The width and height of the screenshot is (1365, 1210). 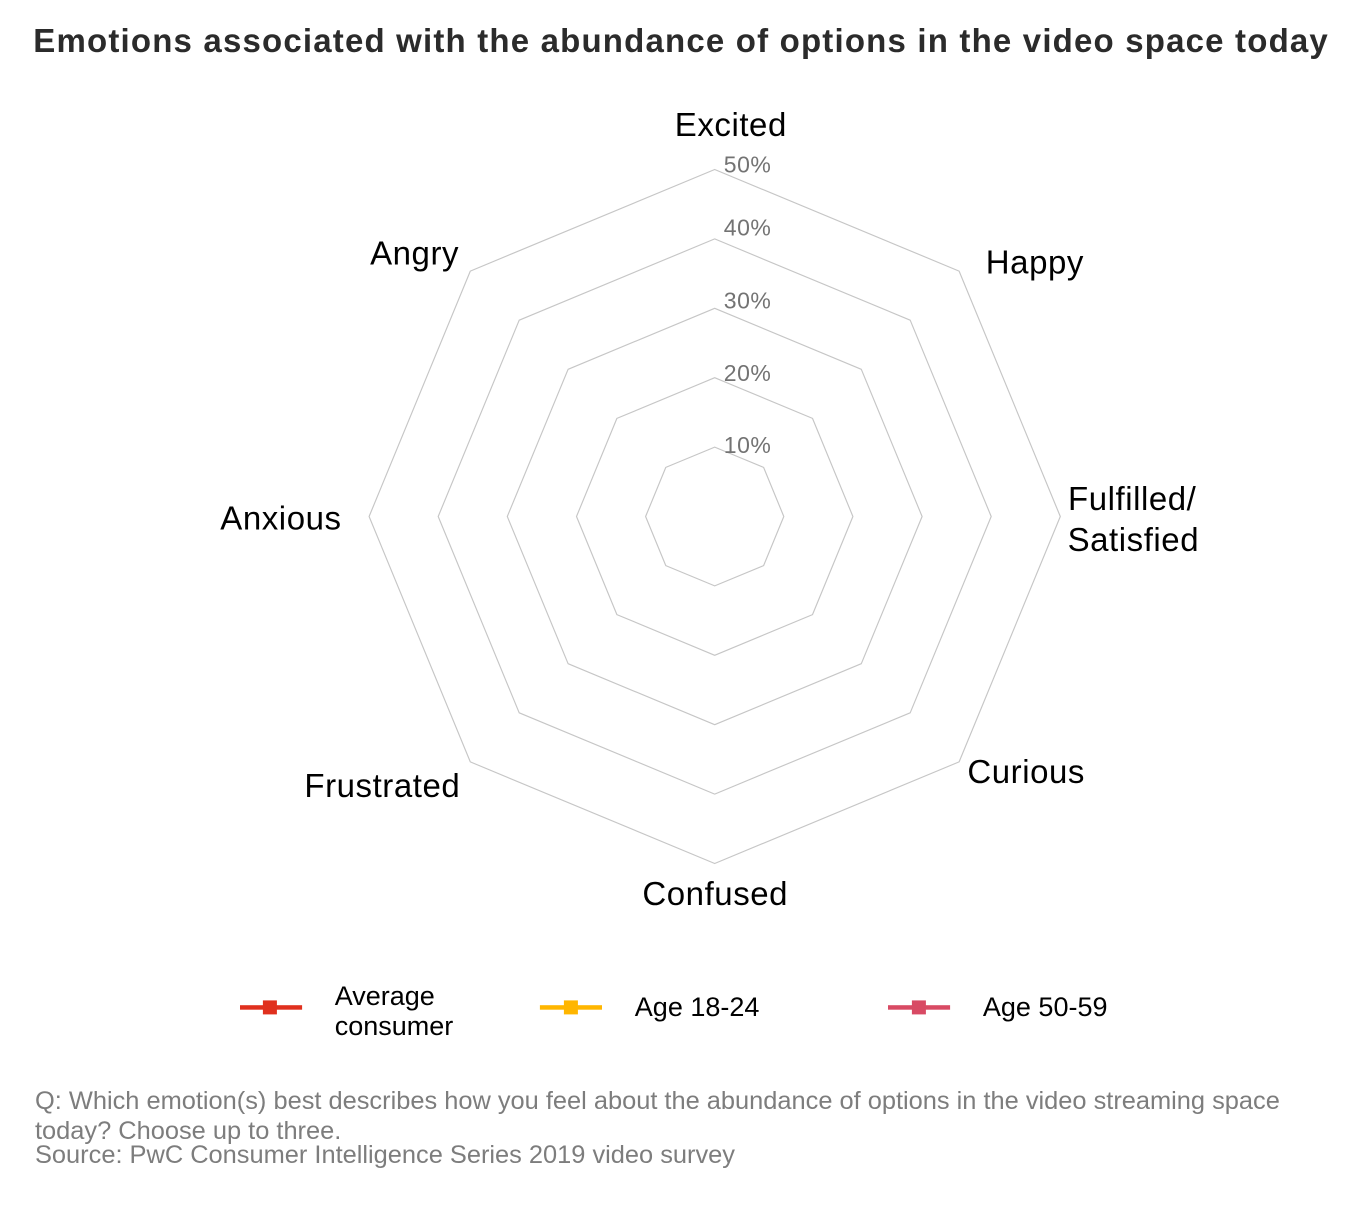 I want to click on svg-text: 10%, so click(x=748, y=445).